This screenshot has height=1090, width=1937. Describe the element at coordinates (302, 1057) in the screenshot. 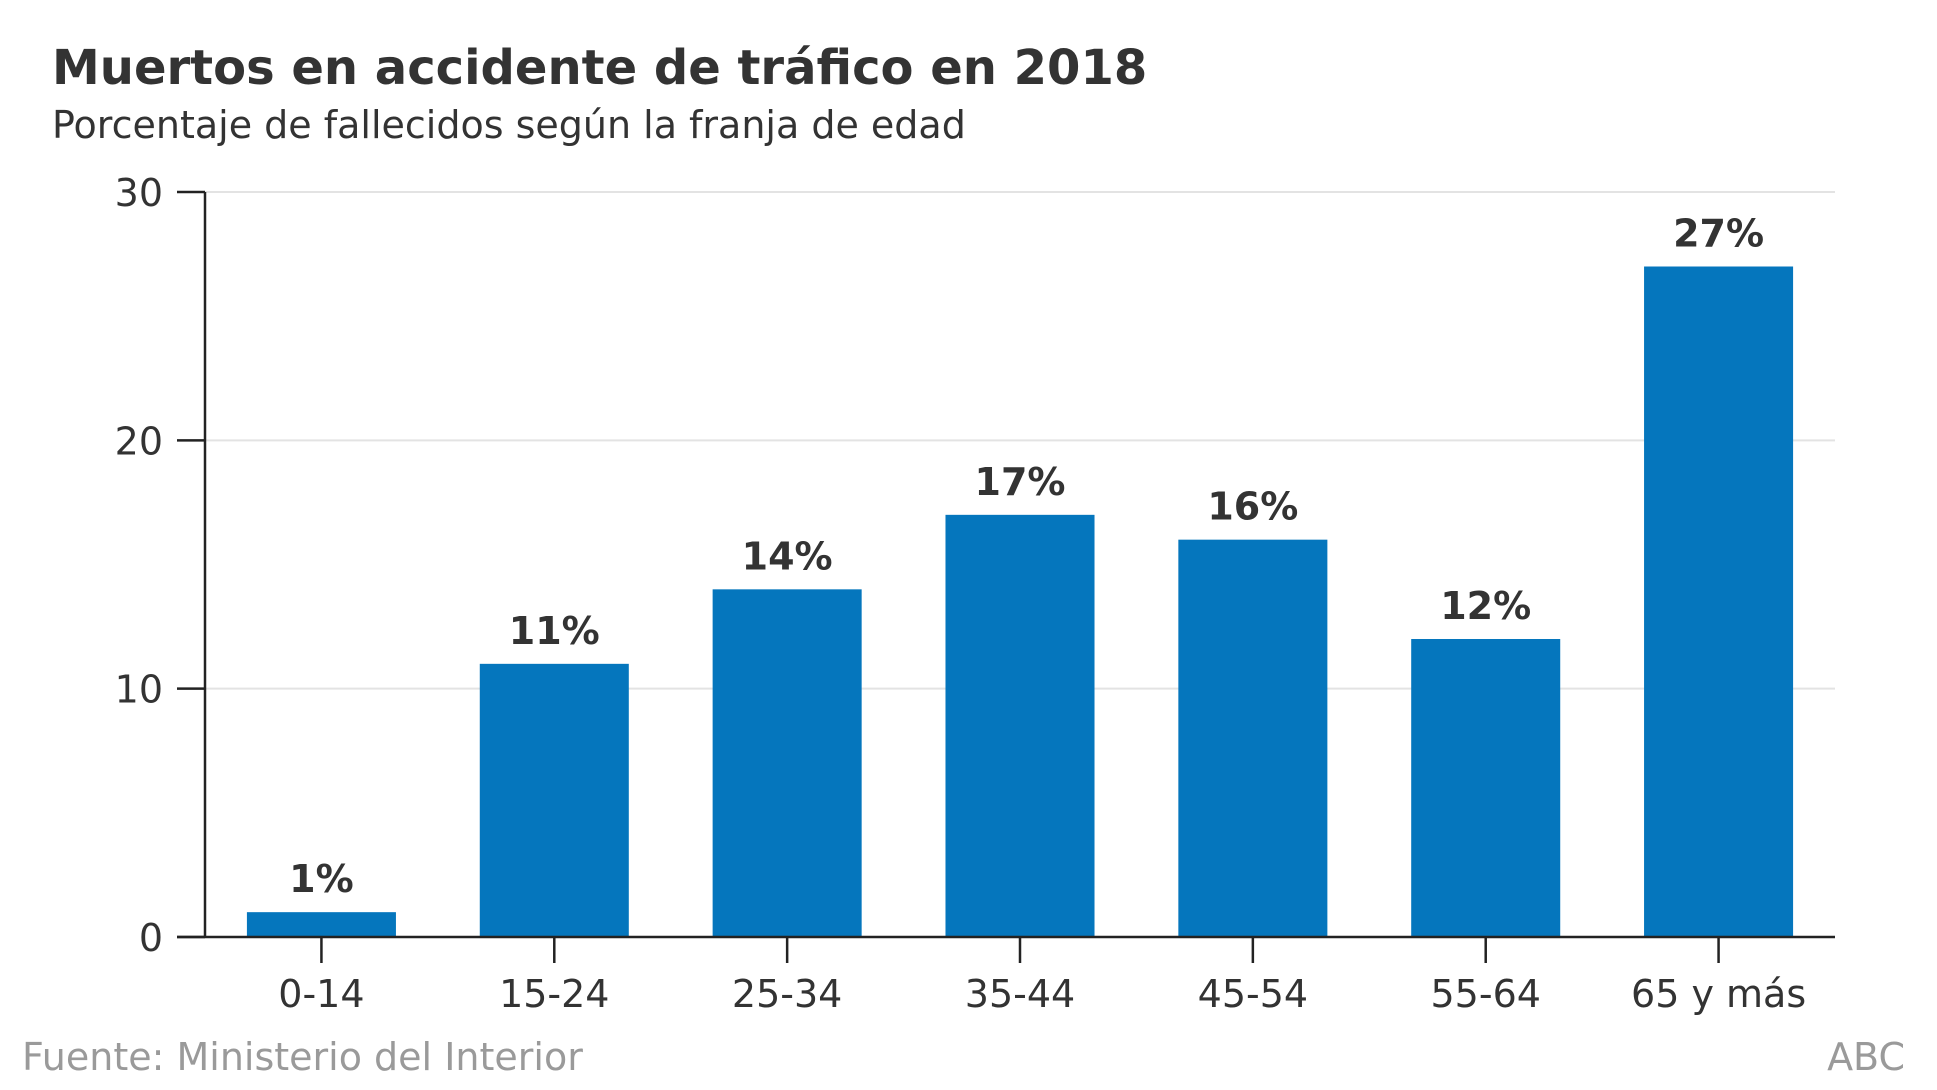

I see `source-note: Fuente: Ministerio del Interior` at that location.